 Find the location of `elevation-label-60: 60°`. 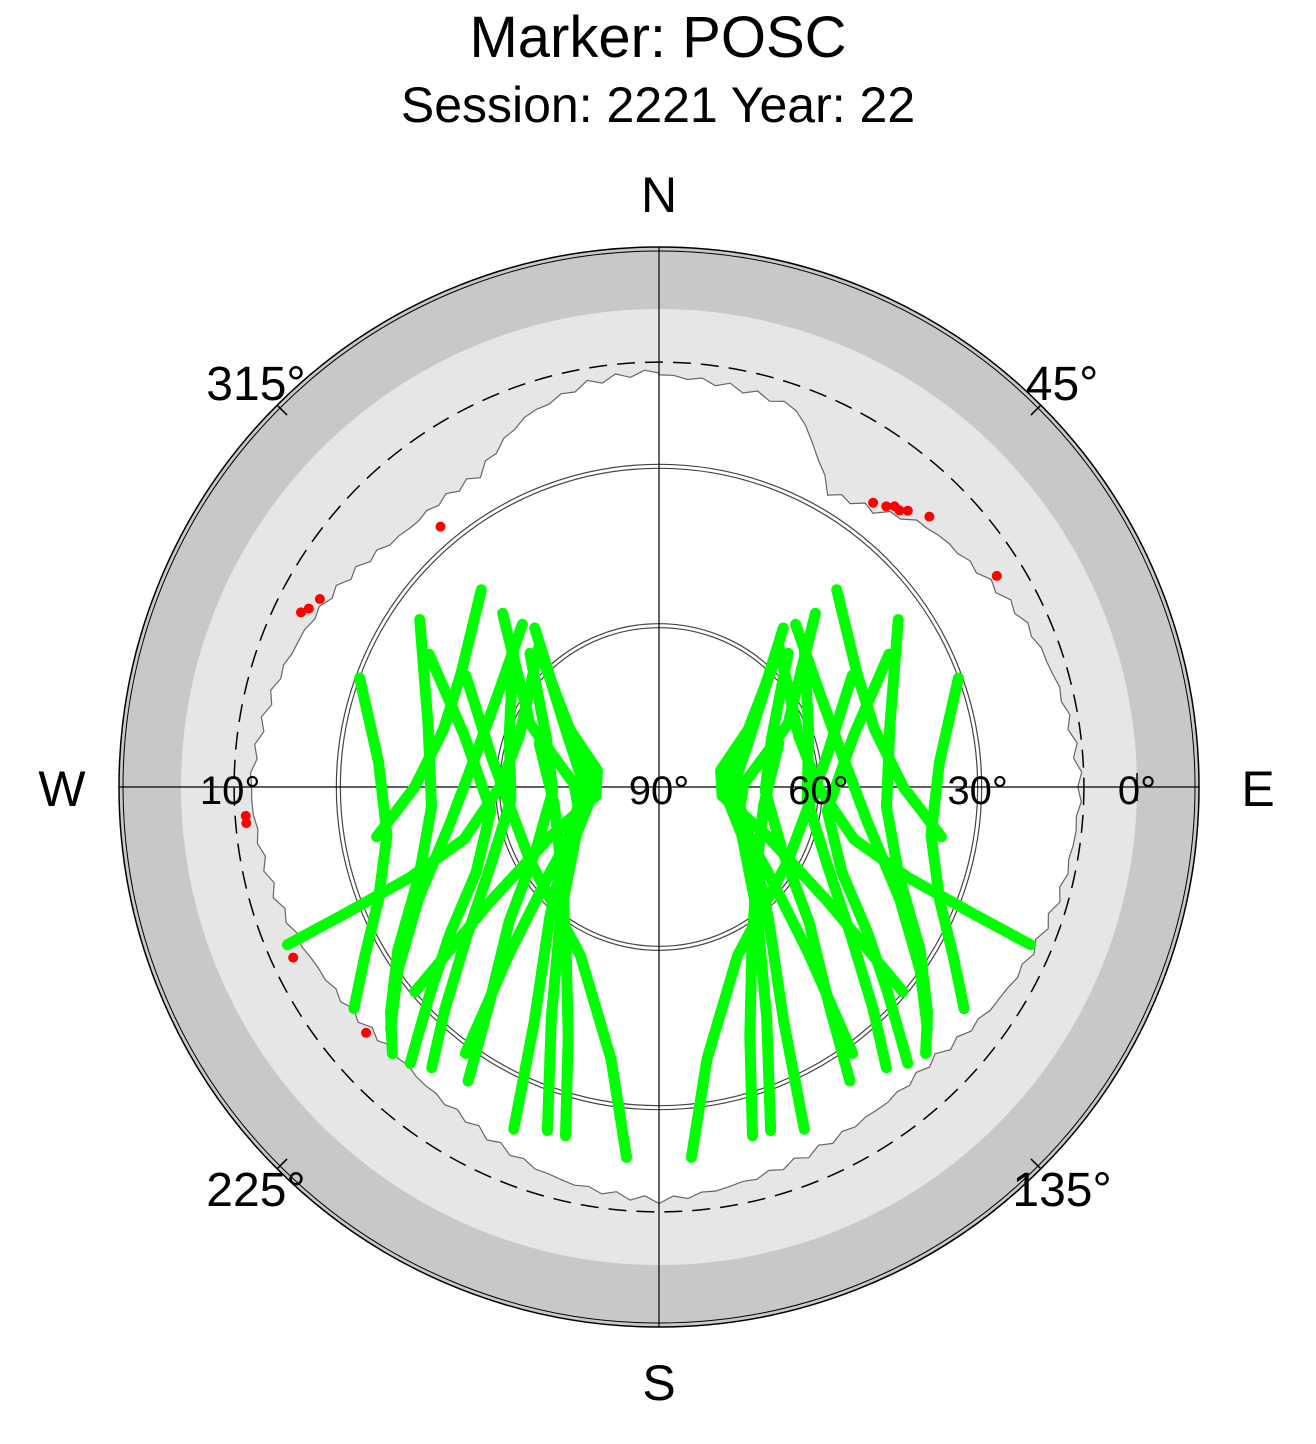

elevation-label-60: 60° is located at coordinates (818, 791).